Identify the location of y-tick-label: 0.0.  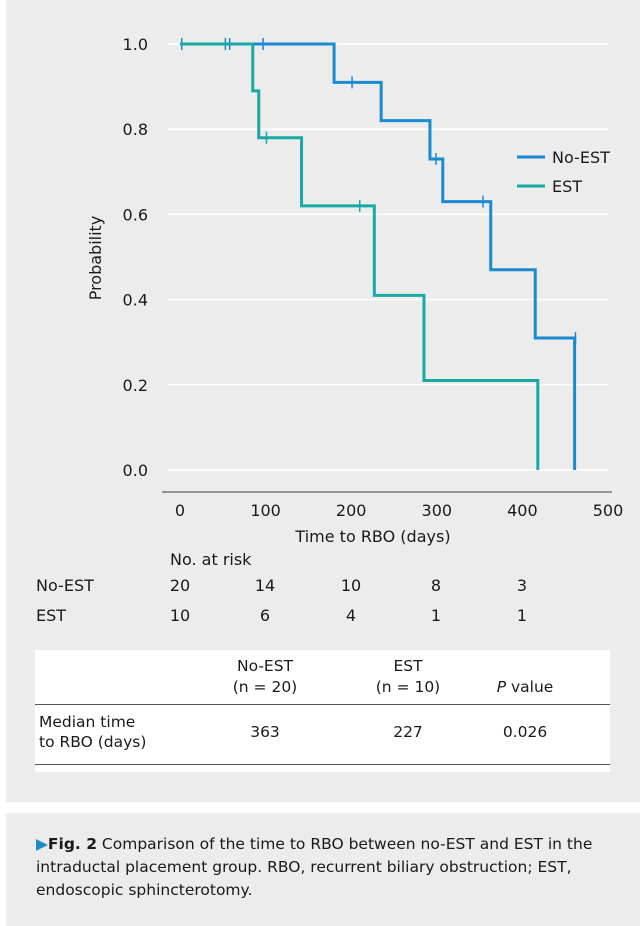
(135, 470).